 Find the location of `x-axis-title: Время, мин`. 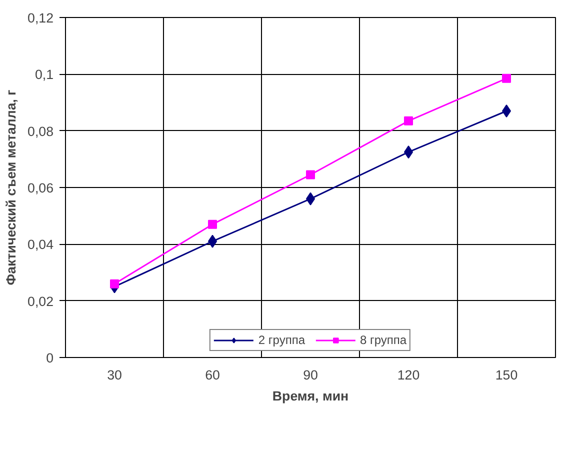

x-axis-title: Время, мин is located at coordinates (310, 396).